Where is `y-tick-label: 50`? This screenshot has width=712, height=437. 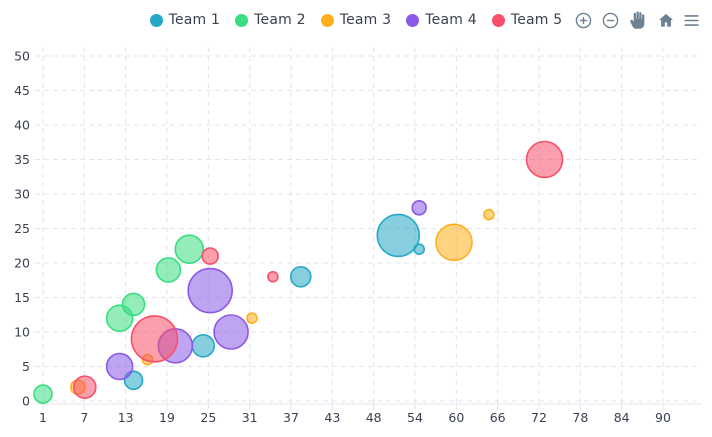
y-tick-label: 50 is located at coordinates (22, 56).